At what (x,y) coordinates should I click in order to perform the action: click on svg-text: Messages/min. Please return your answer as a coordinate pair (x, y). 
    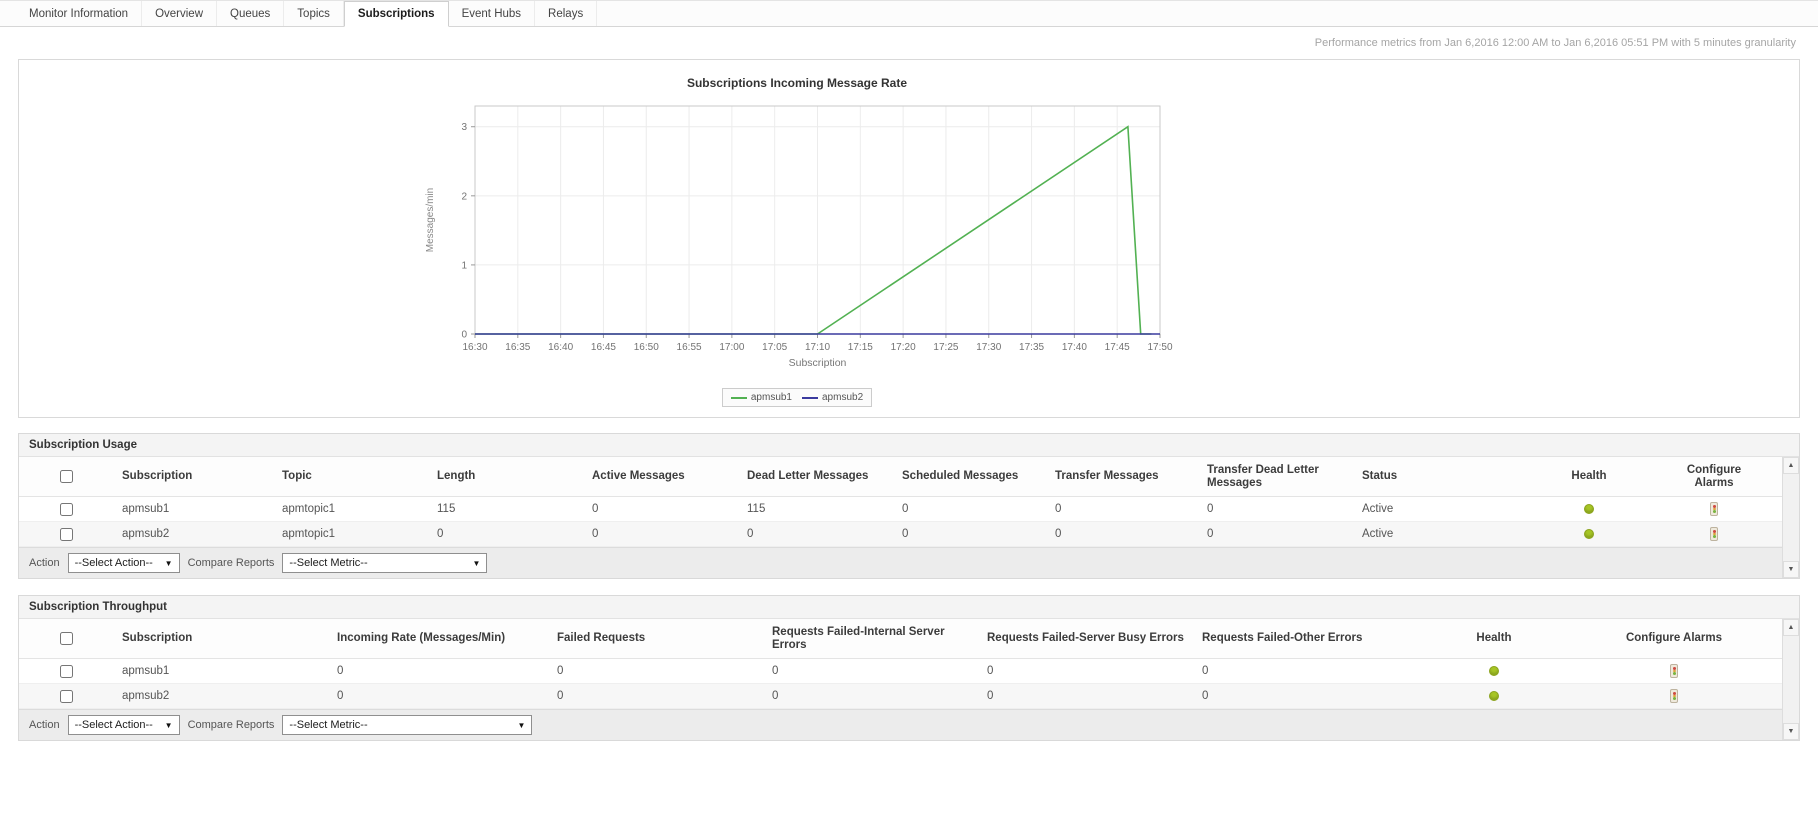
    Looking at the image, I should click on (430, 220).